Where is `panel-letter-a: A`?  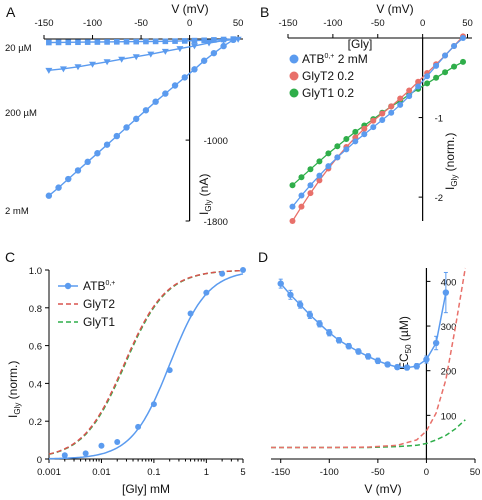
panel-letter-a: A is located at coordinates (11, 12).